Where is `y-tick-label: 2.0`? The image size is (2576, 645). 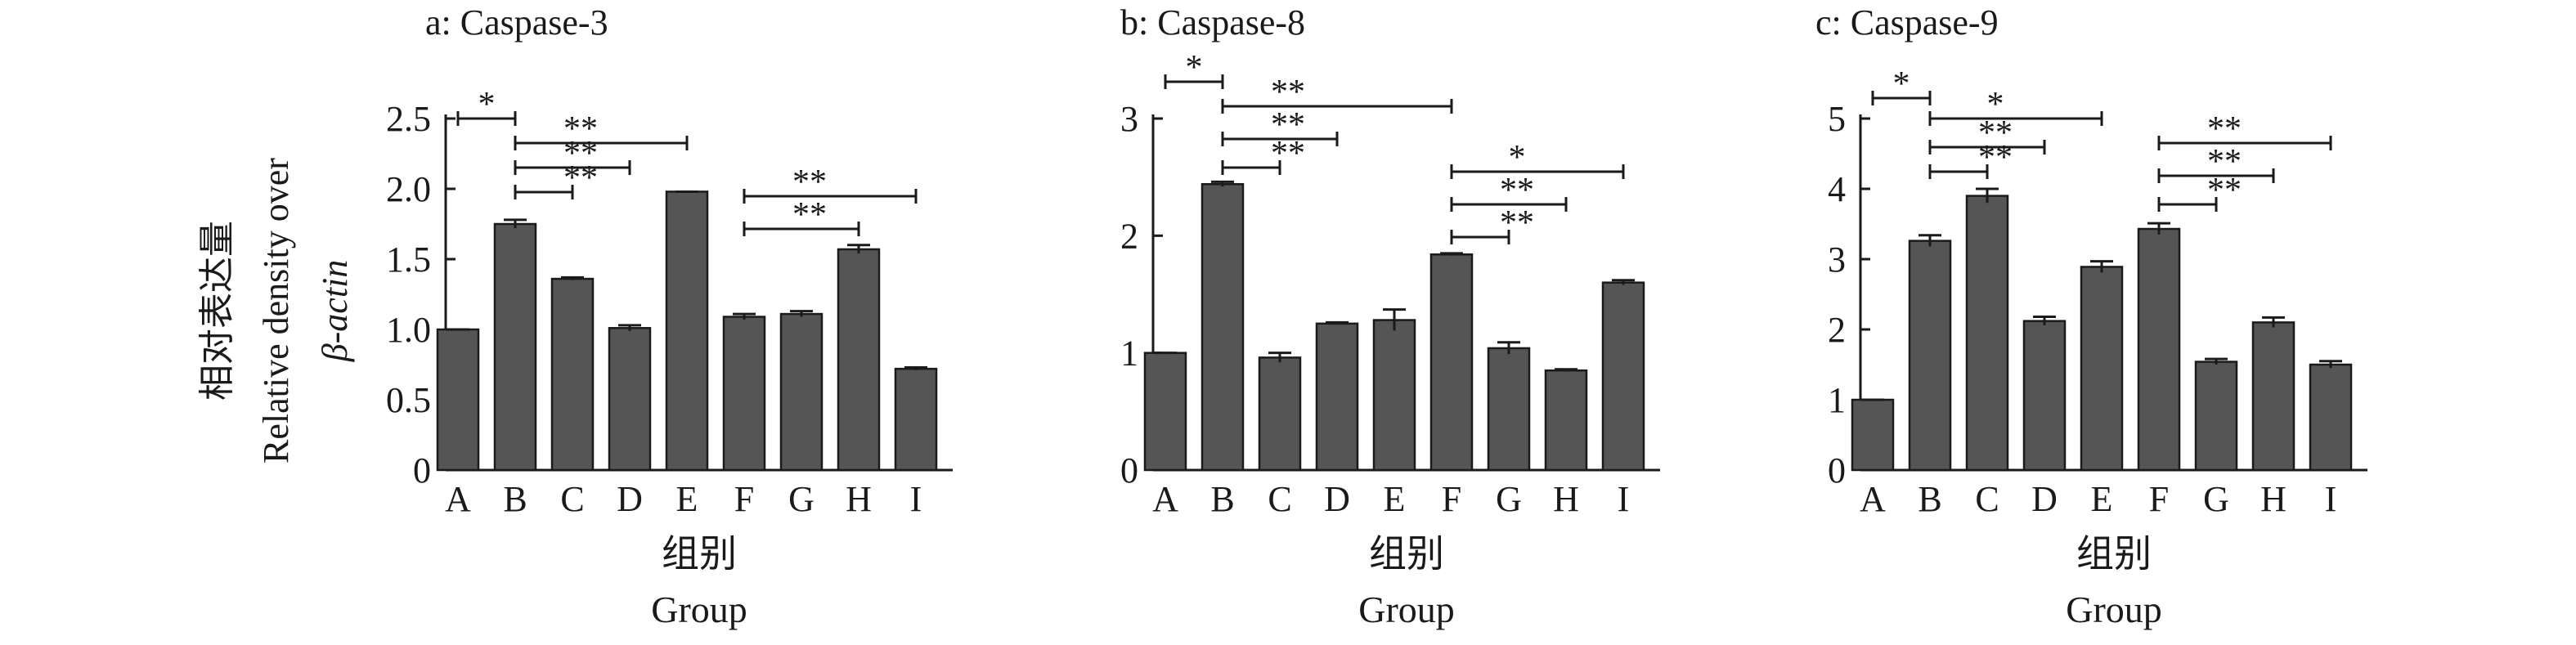
y-tick-label: 2.0 is located at coordinates (408, 189).